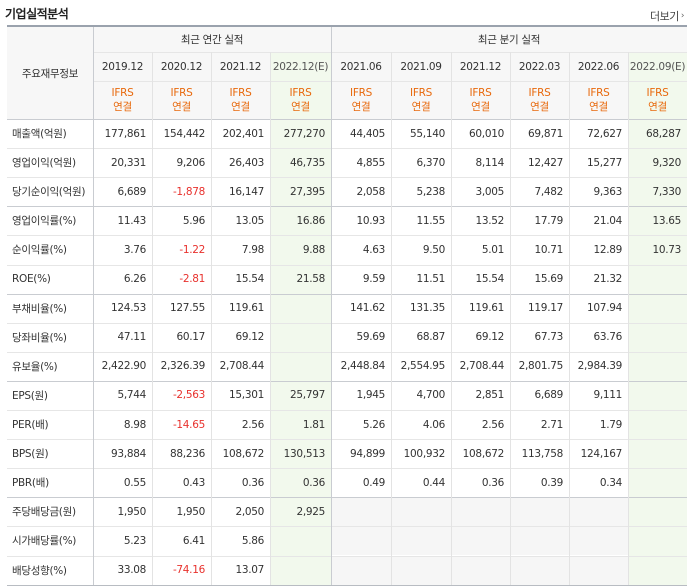  What do you see at coordinates (188, 424) in the screenshot?
I see `value-cell: -14.65` at bounding box center [188, 424].